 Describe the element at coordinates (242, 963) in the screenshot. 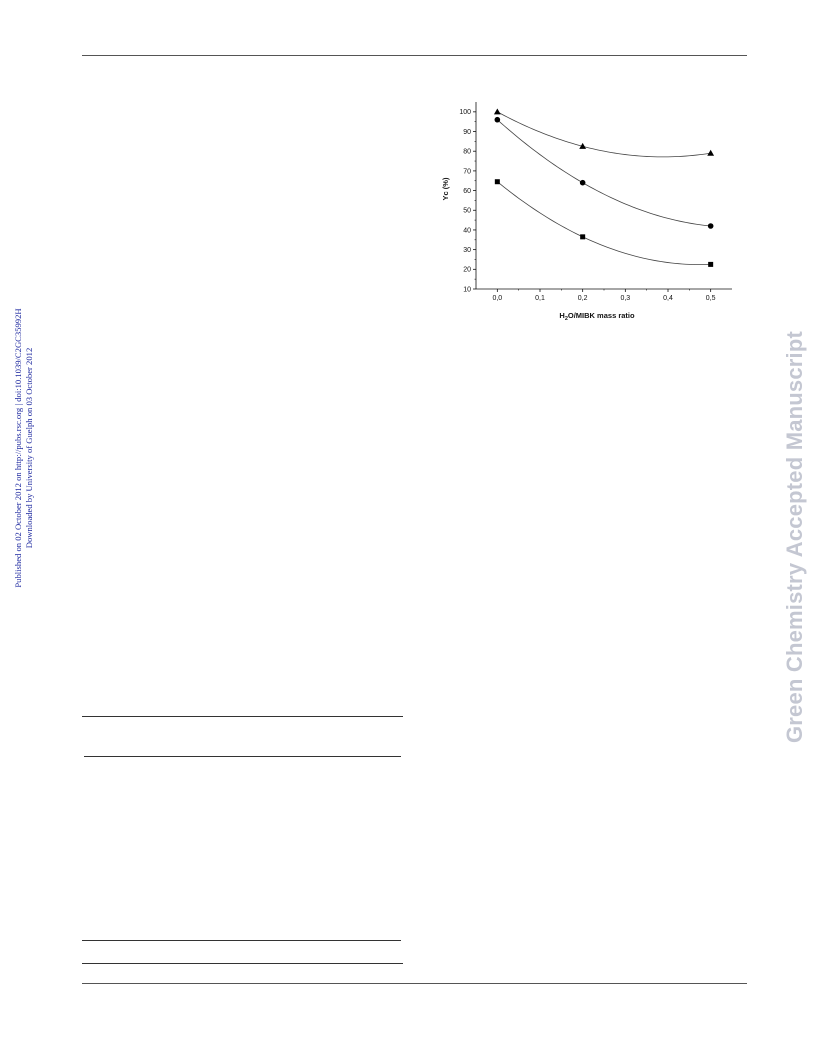

I see `table-footnote-rule` at that location.